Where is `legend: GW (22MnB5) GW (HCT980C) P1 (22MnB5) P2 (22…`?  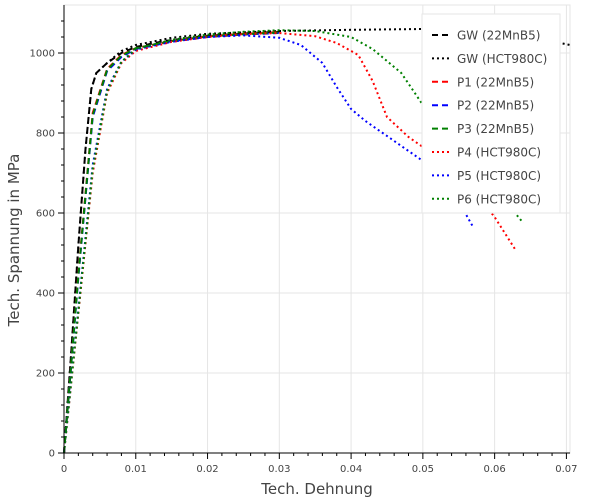
legend: GW (22MnB5) GW (HCT980C) P1 (22MnB5) P2 (22… is located at coordinates (491, 113).